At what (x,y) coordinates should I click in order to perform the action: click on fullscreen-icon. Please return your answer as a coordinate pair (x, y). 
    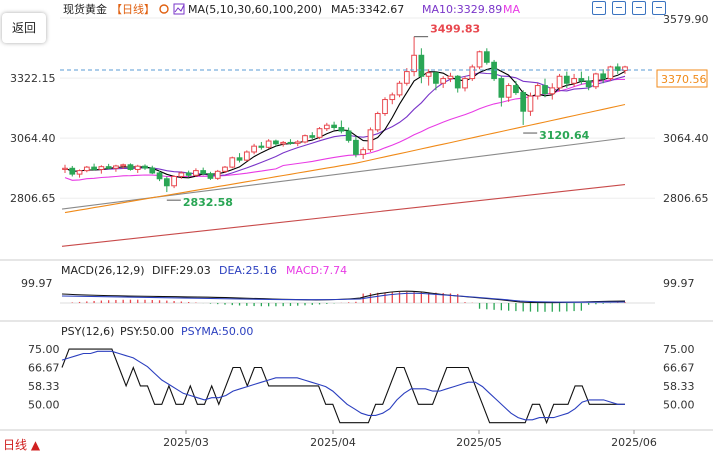
    Looking at the image, I should click on (659, 8).